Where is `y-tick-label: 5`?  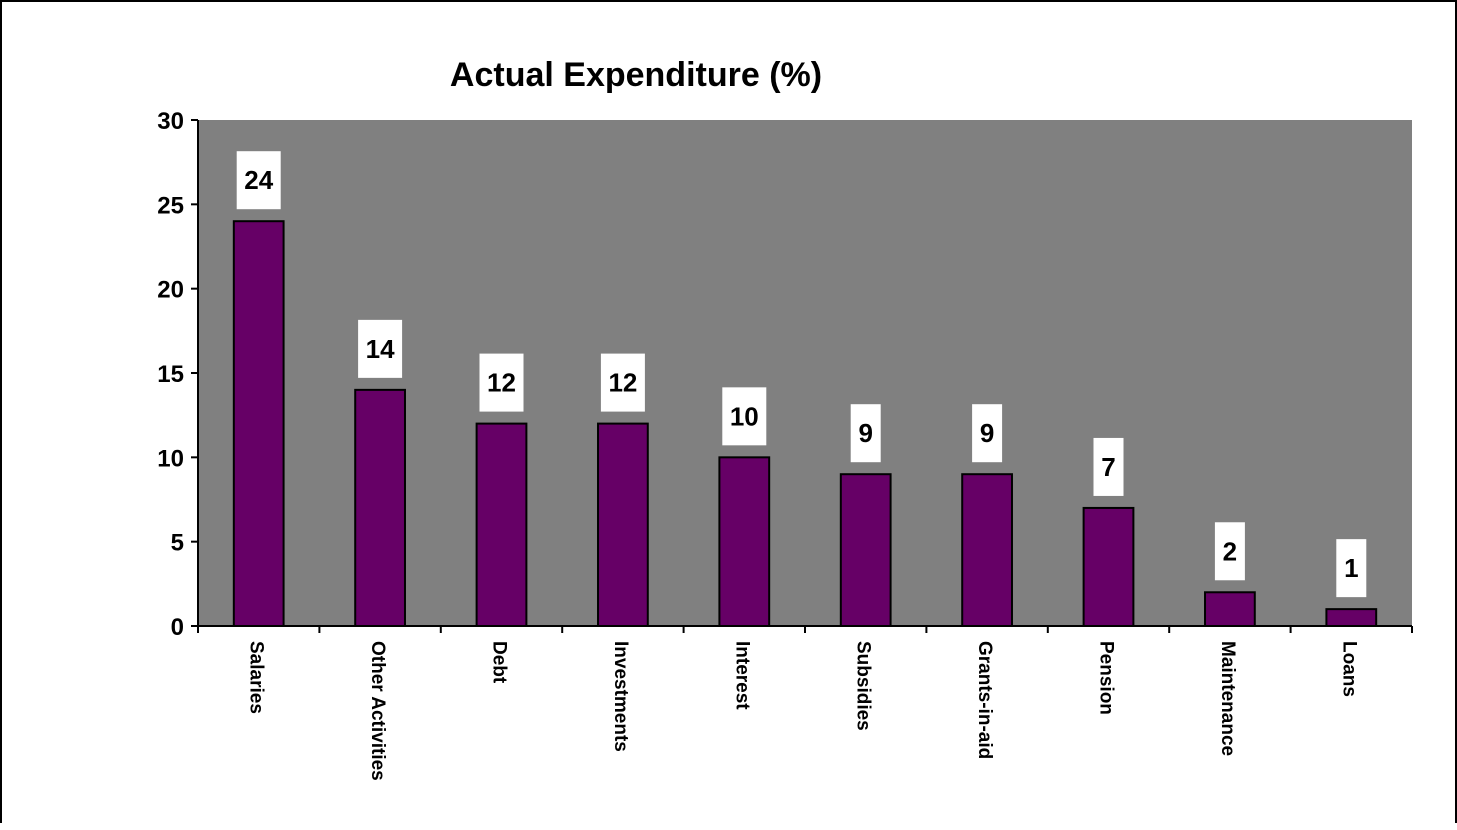
y-tick-label: 5 is located at coordinates (177, 543).